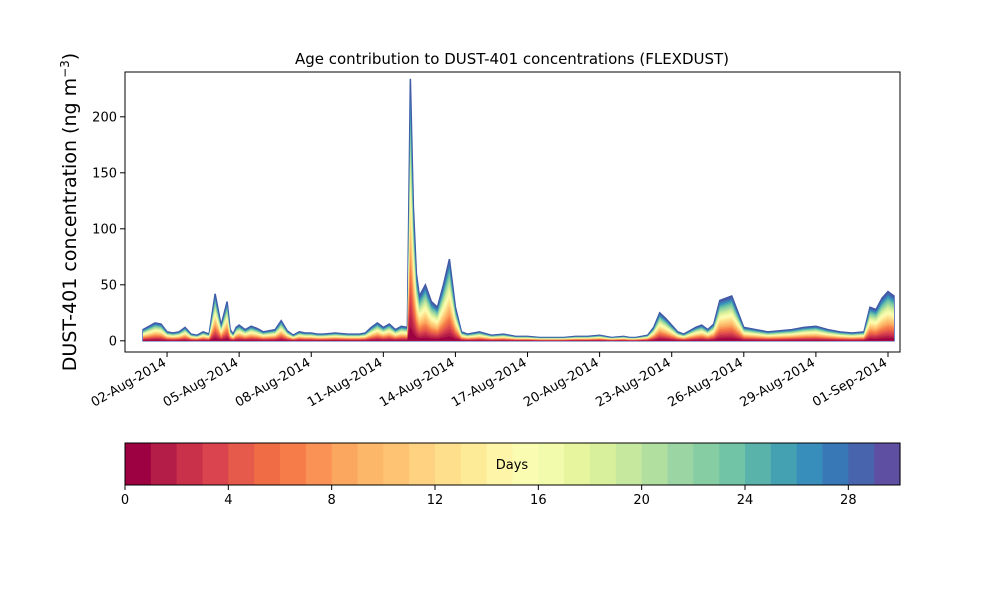 This screenshot has height=600, width=1000. I want to click on colorbar-tick-label: 4, so click(228, 500).